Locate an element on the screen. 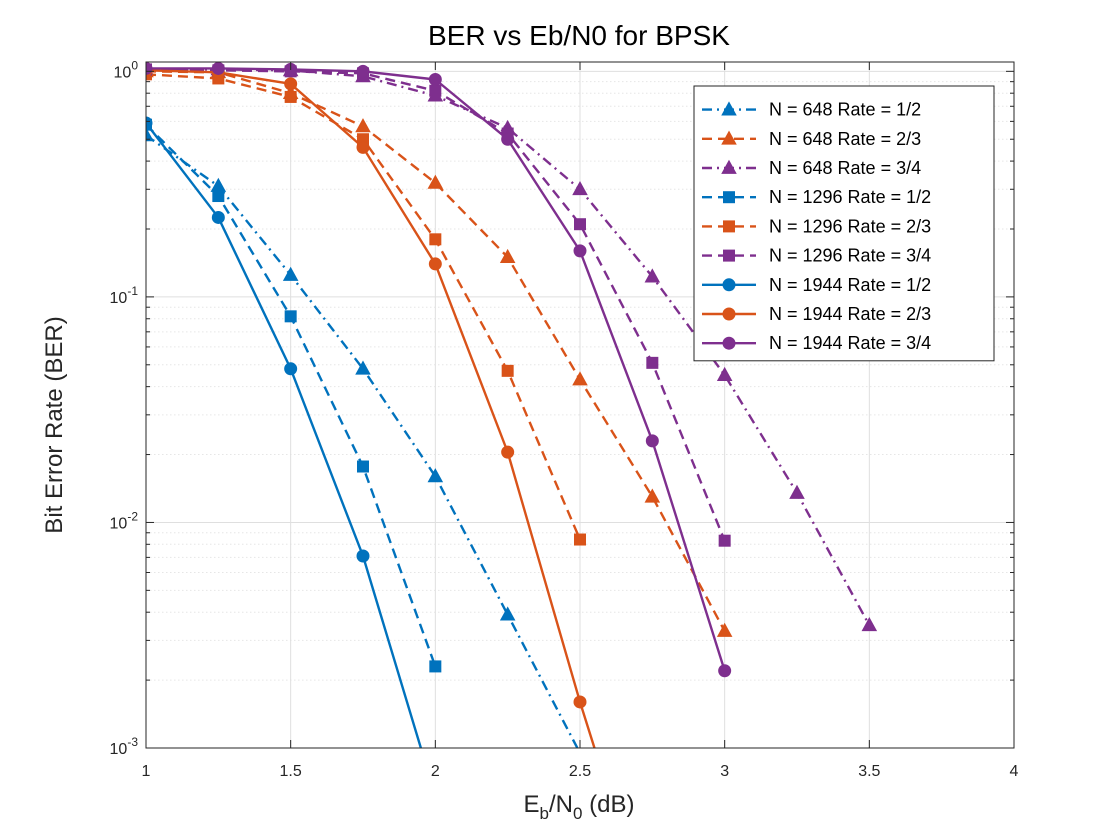 The width and height of the screenshot is (1120, 840). legend-entry: N = 1296 Rate = 1/2 is located at coordinates (816, 197).